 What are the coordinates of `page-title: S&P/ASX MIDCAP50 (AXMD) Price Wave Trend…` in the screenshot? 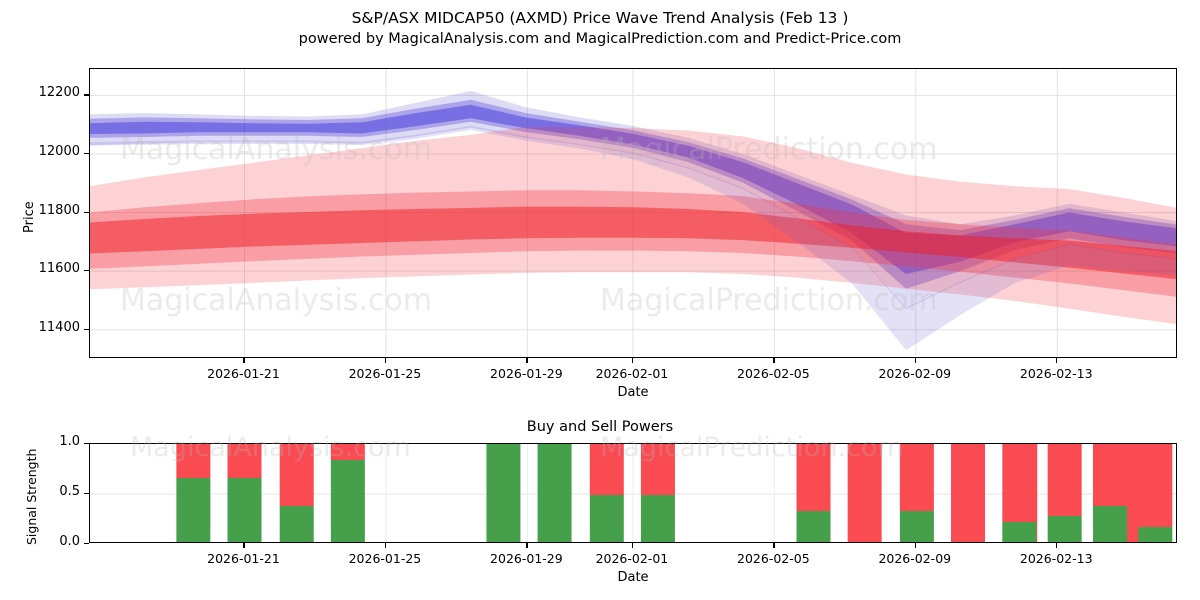 It's located at (600, 18).